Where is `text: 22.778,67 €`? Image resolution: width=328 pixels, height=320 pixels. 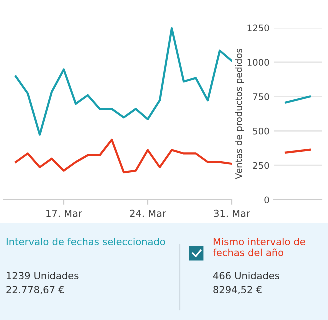 text: 22.778,67 € is located at coordinates (35, 290).